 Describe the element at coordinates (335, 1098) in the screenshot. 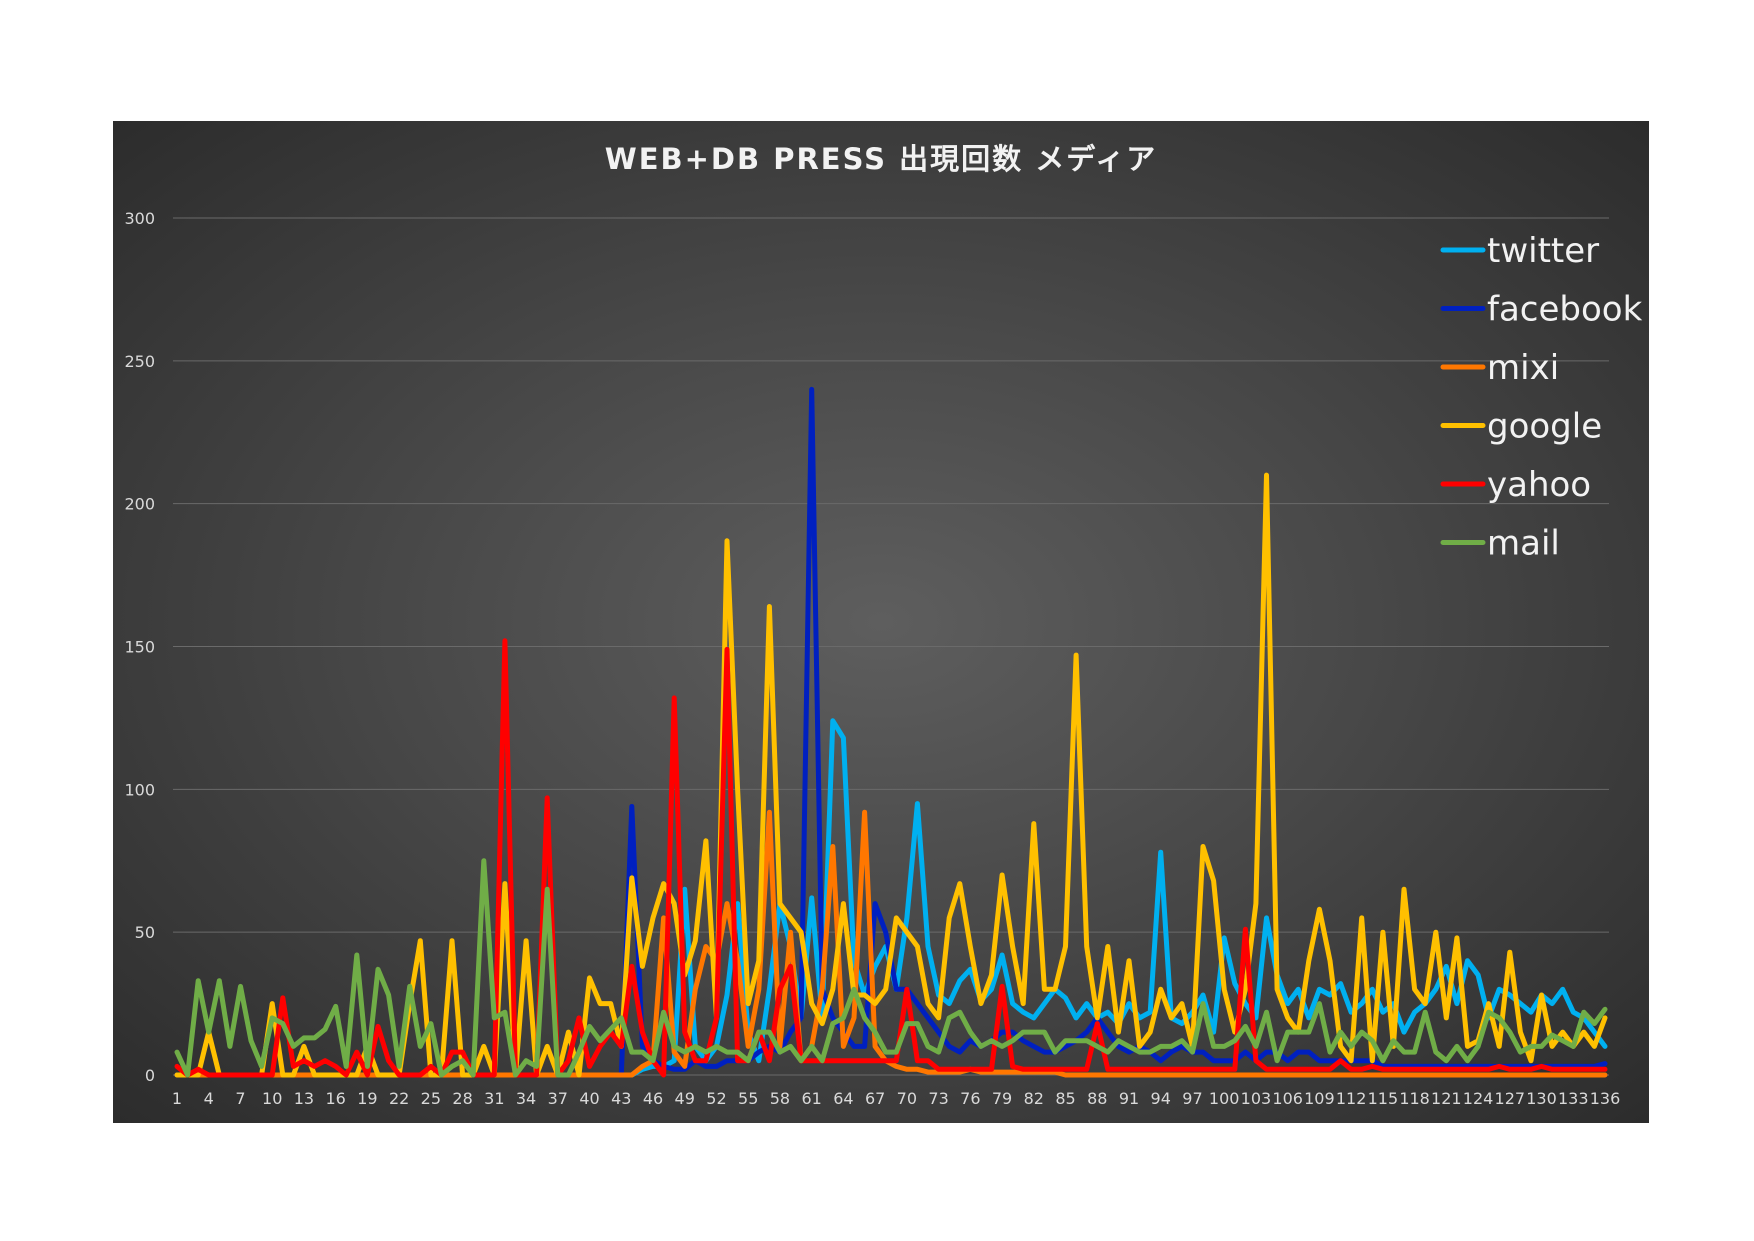

I see `x-tick-label: 16` at that location.